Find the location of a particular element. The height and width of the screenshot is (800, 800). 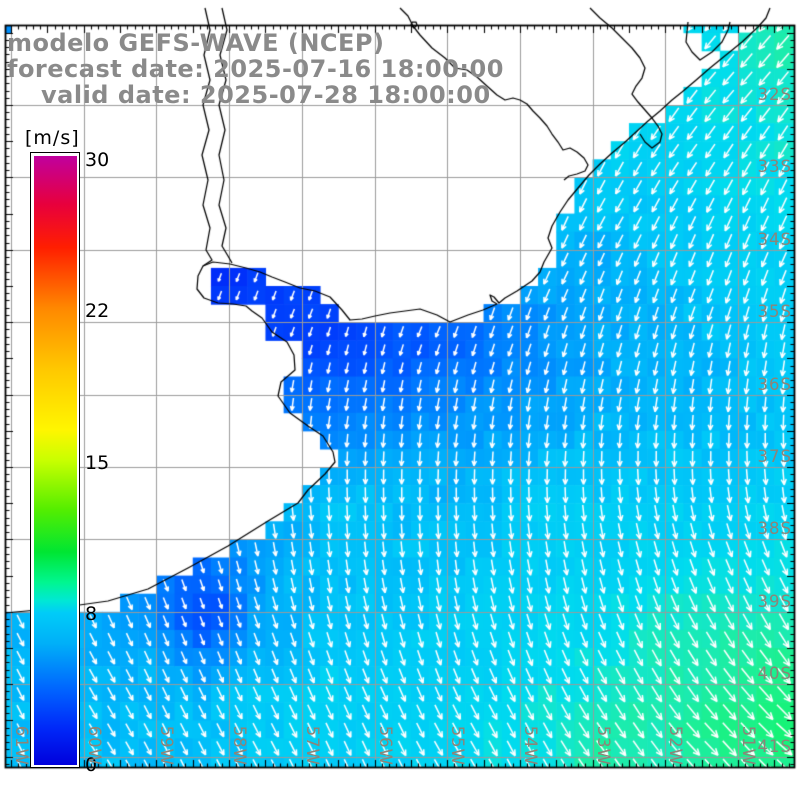

lon-label-53W: 53W is located at coordinates (603, 745).